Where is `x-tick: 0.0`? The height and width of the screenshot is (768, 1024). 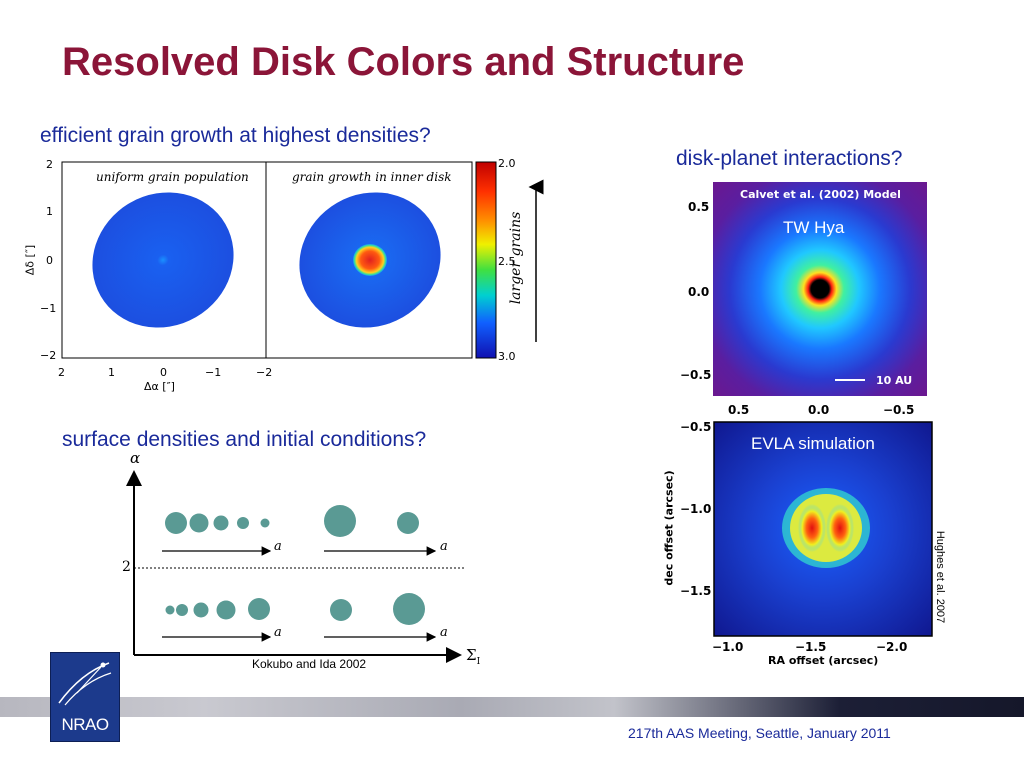 x-tick: 0.0 is located at coordinates (819, 410).